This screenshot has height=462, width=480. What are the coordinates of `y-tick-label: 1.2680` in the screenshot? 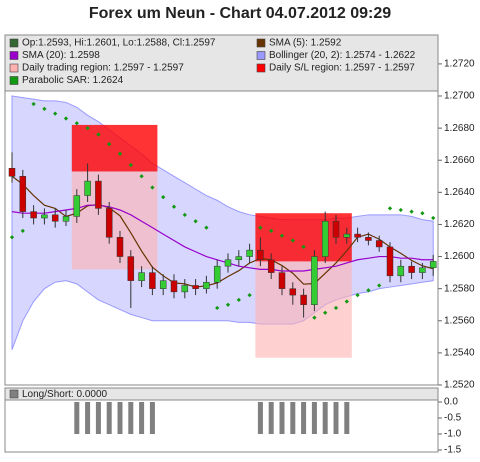 It's located at (459, 128).